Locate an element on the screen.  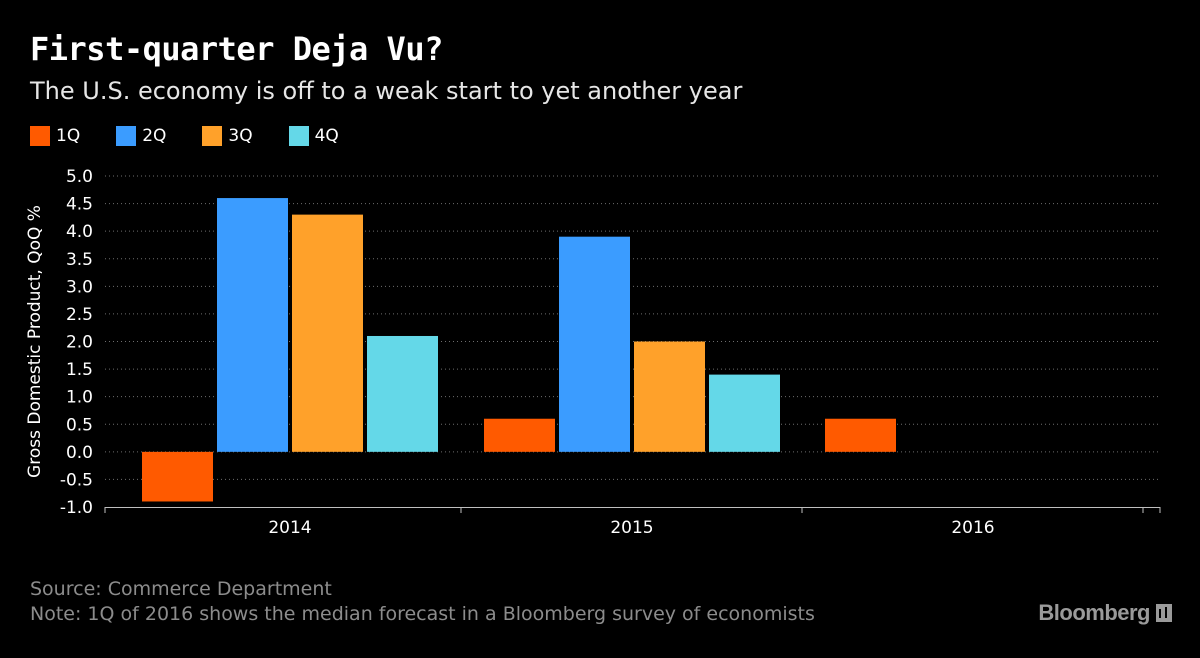
legend-swatch-4q is located at coordinates (298, 136).